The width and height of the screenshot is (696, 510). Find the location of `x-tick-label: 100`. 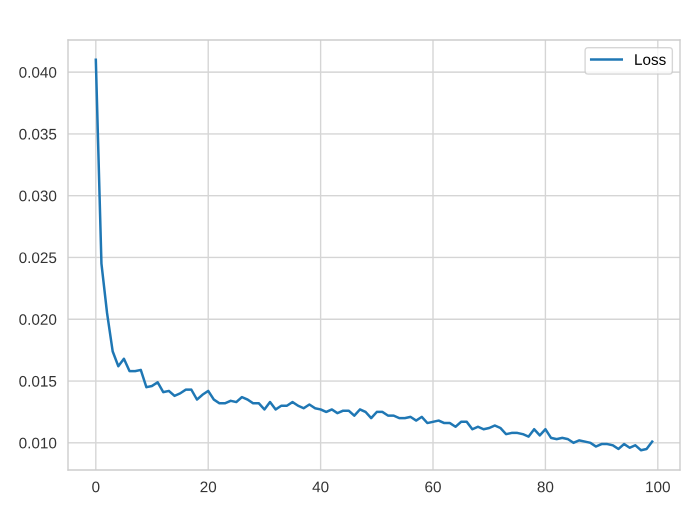

x-tick-label: 100 is located at coordinates (658, 487).